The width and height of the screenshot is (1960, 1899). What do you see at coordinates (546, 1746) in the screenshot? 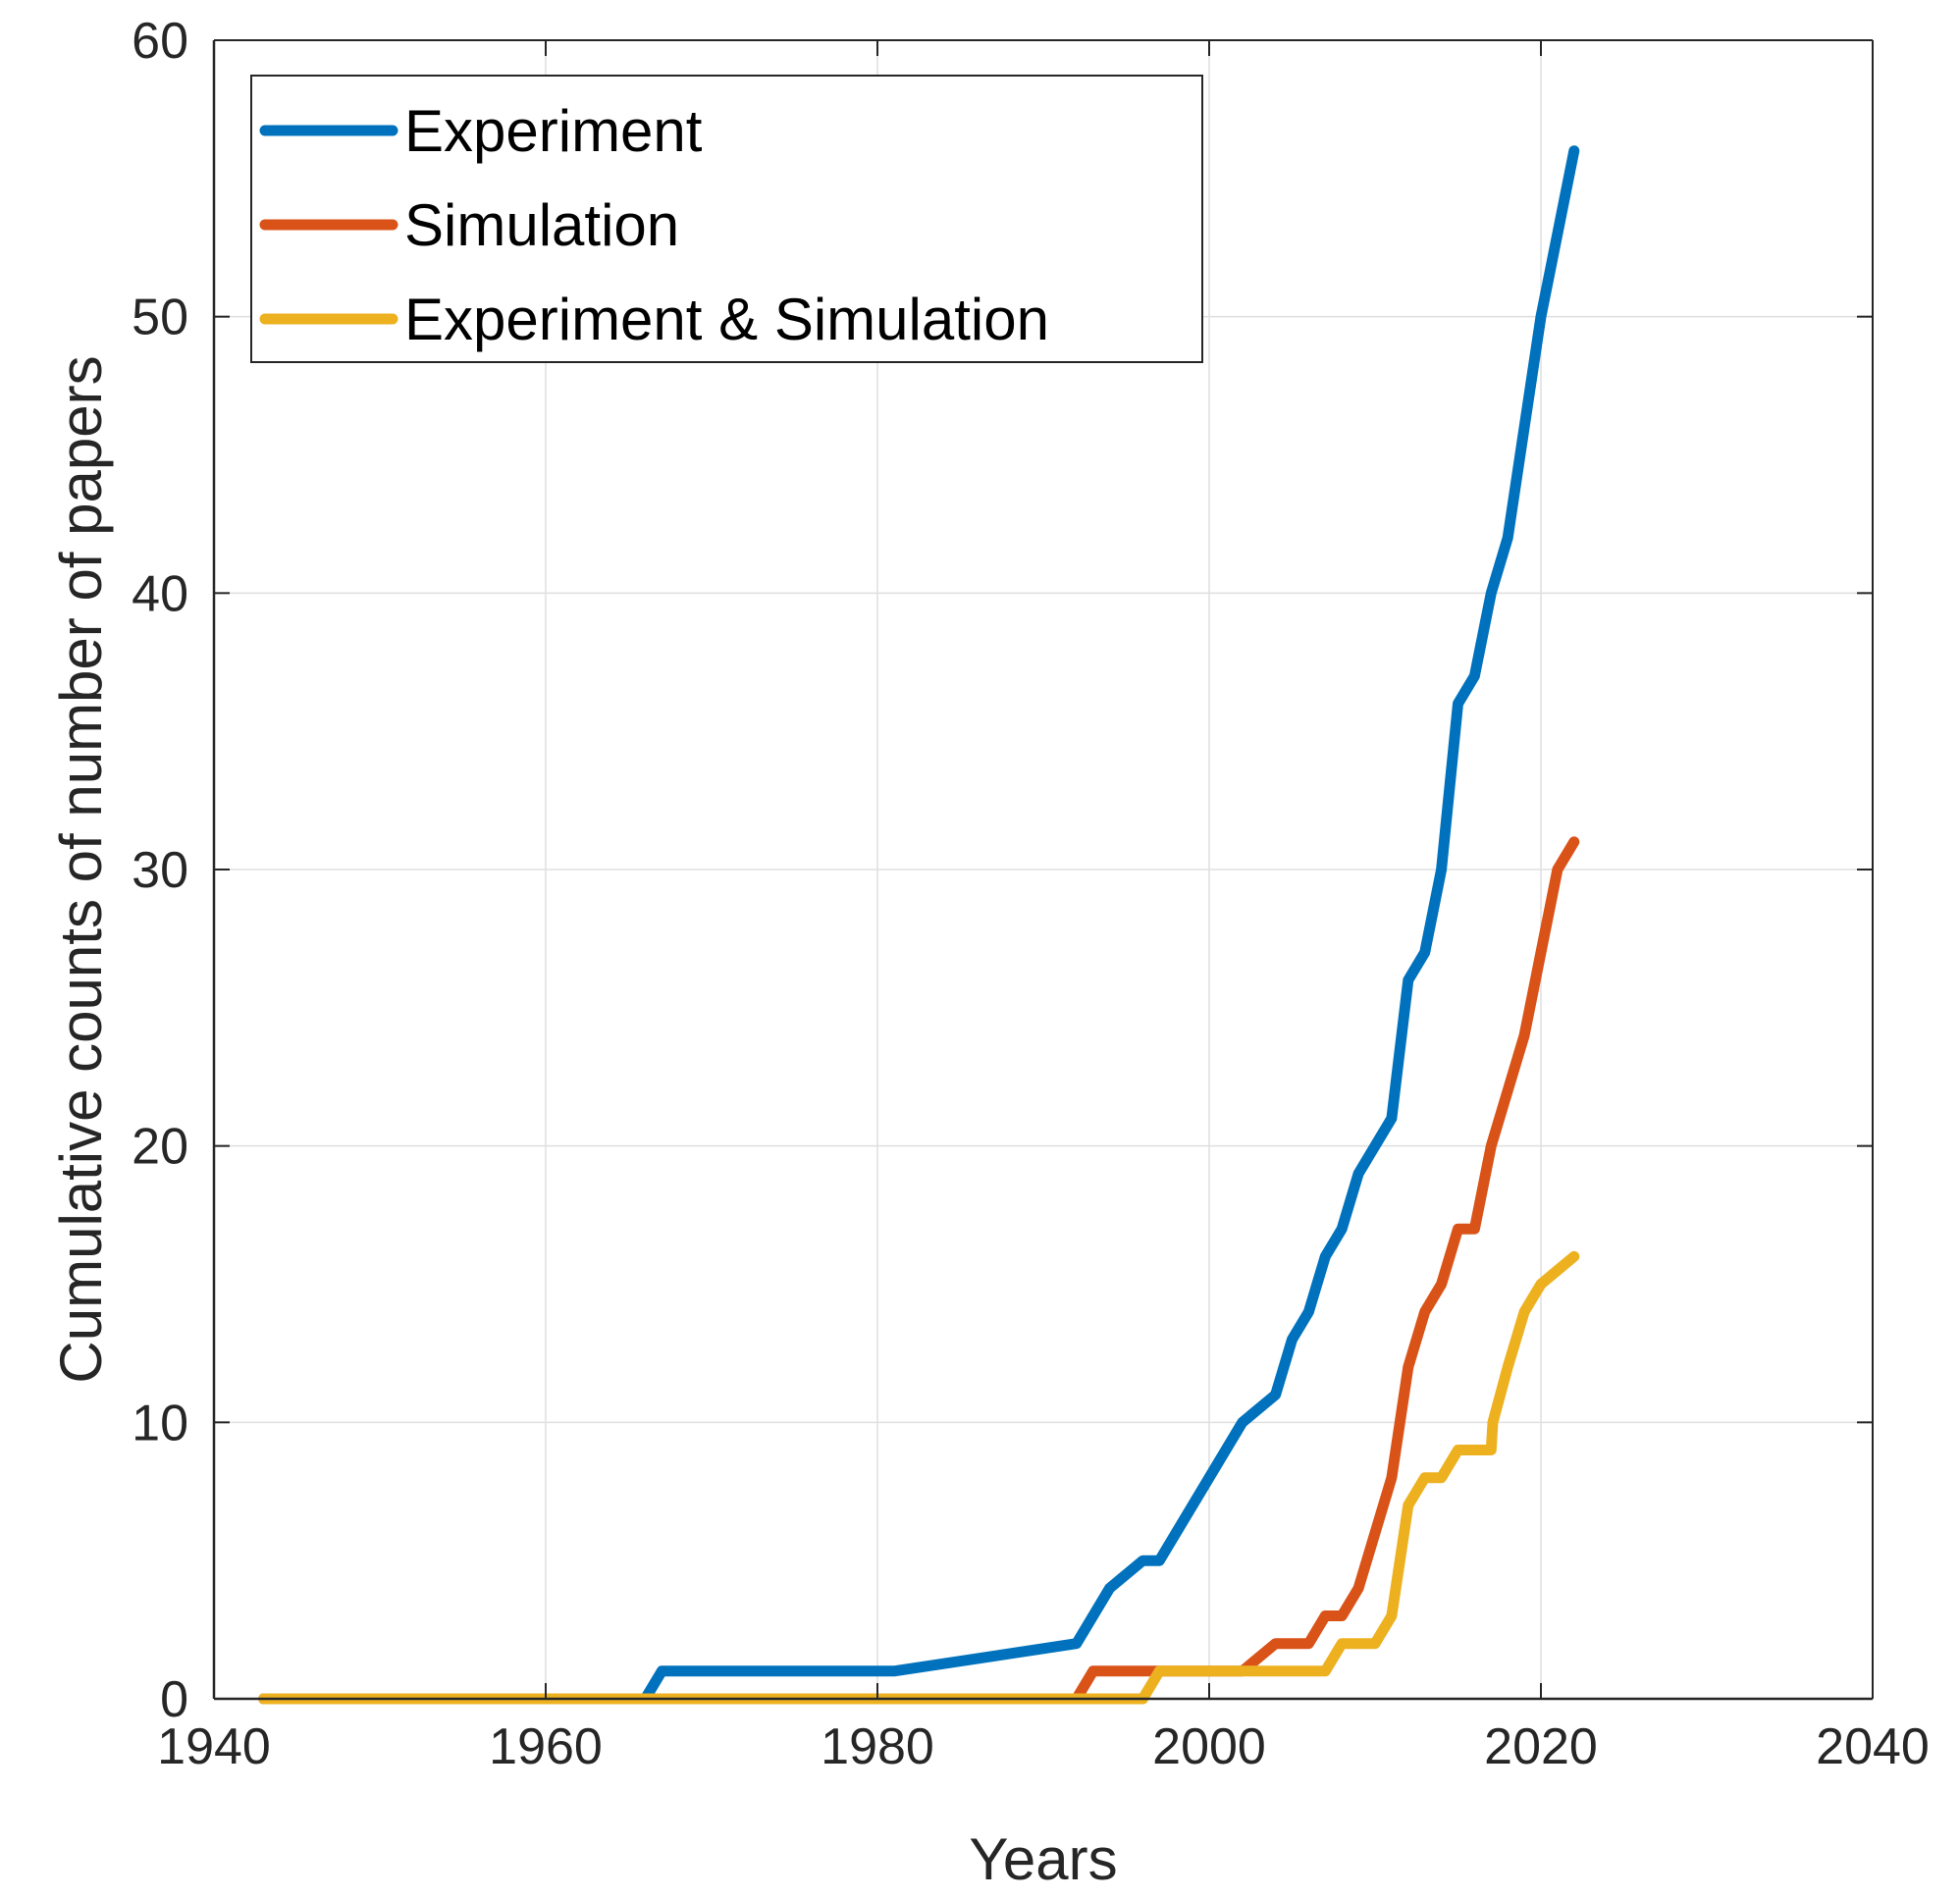
I see `x-tick-label: 1960` at bounding box center [546, 1746].